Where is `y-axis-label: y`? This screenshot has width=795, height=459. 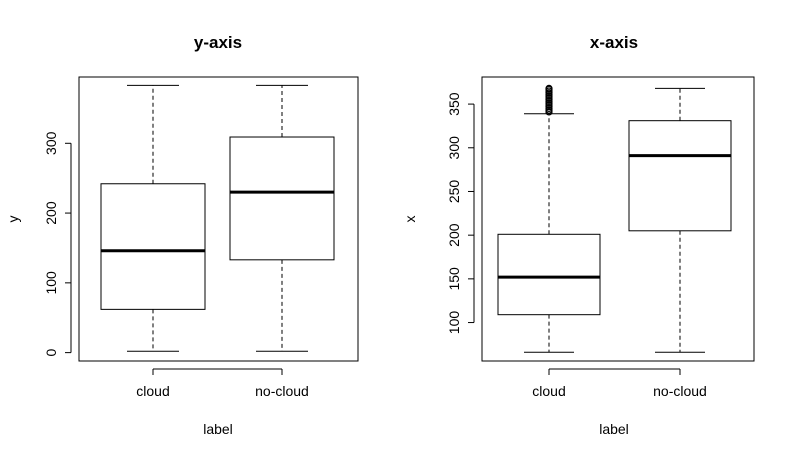
y-axis-label: y is located at coordinates (13, 219).